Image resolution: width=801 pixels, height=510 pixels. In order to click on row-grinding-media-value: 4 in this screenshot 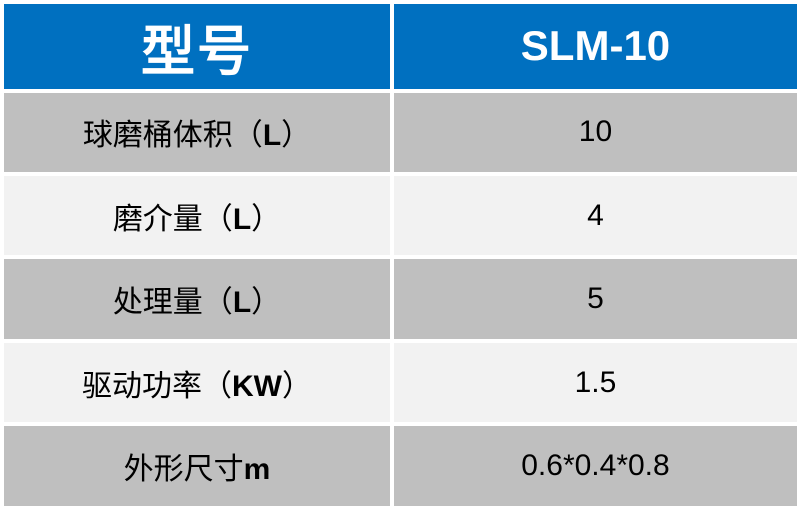, I will do `click(595, 216)`.